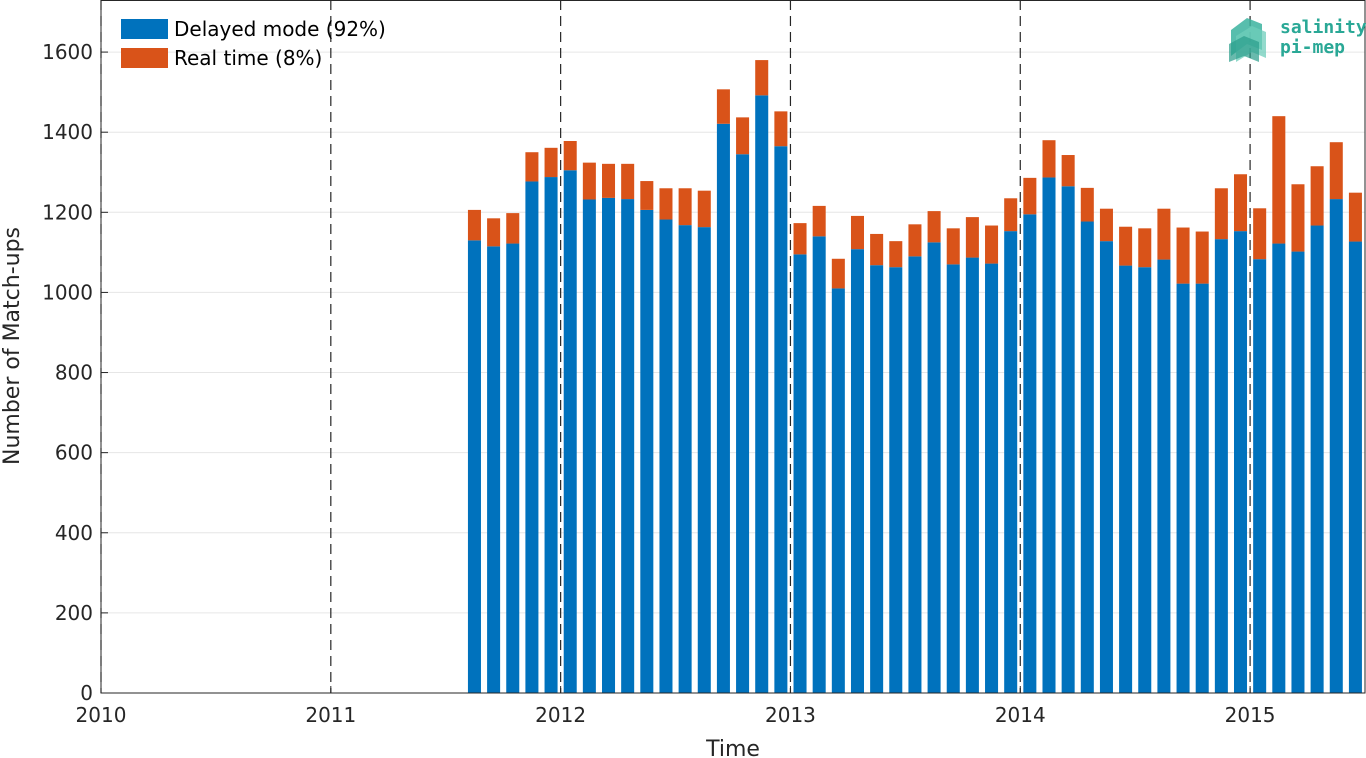 This screenshot has width=1366, height=758. Describe the element at coordinates (67, 292) in the screenshot. I see `y-tick-label: 1000` at that location.